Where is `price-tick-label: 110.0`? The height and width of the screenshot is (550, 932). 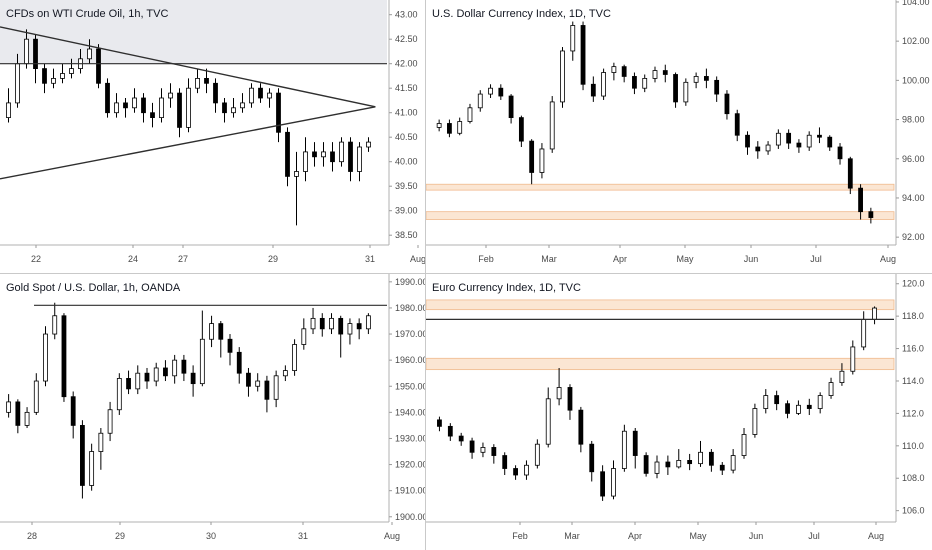
price-tick-label: 110.0 is located at coordinates (913, 446).